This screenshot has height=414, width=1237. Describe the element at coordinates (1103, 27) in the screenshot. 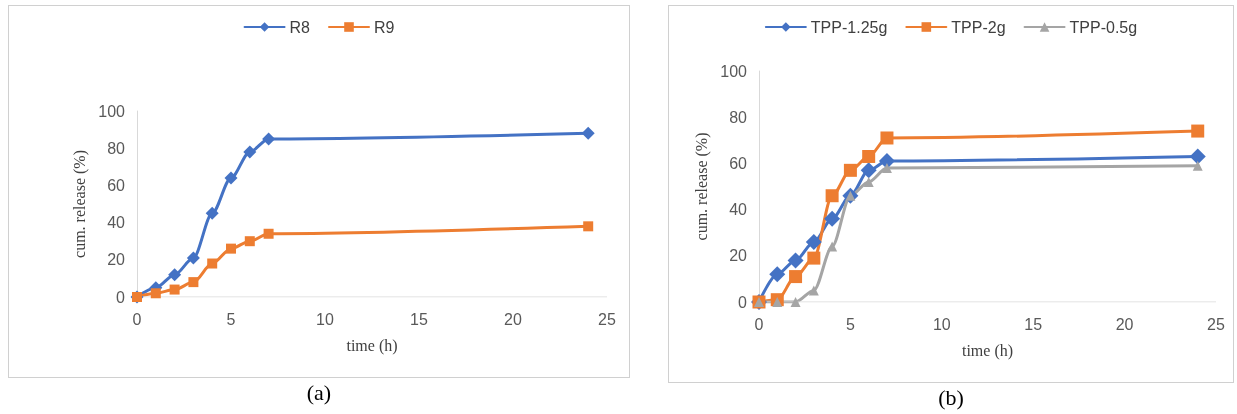

I see `legend-label: TPP-0.5g` at that location.